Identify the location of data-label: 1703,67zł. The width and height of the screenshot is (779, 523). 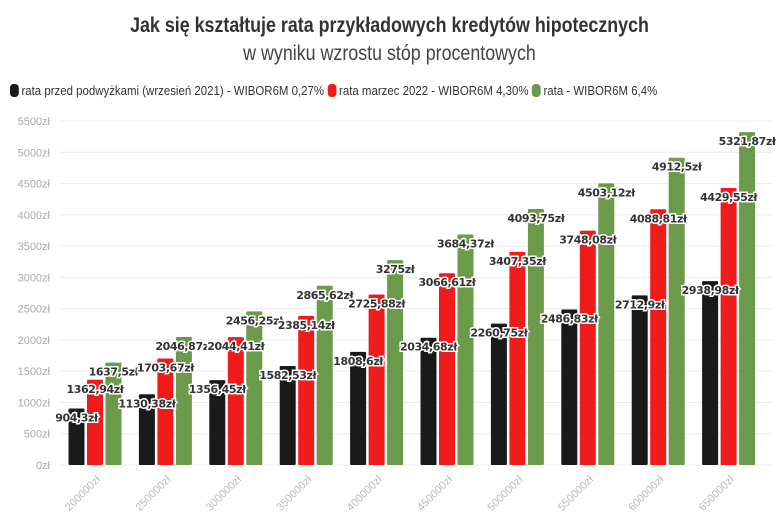
(166, 367).